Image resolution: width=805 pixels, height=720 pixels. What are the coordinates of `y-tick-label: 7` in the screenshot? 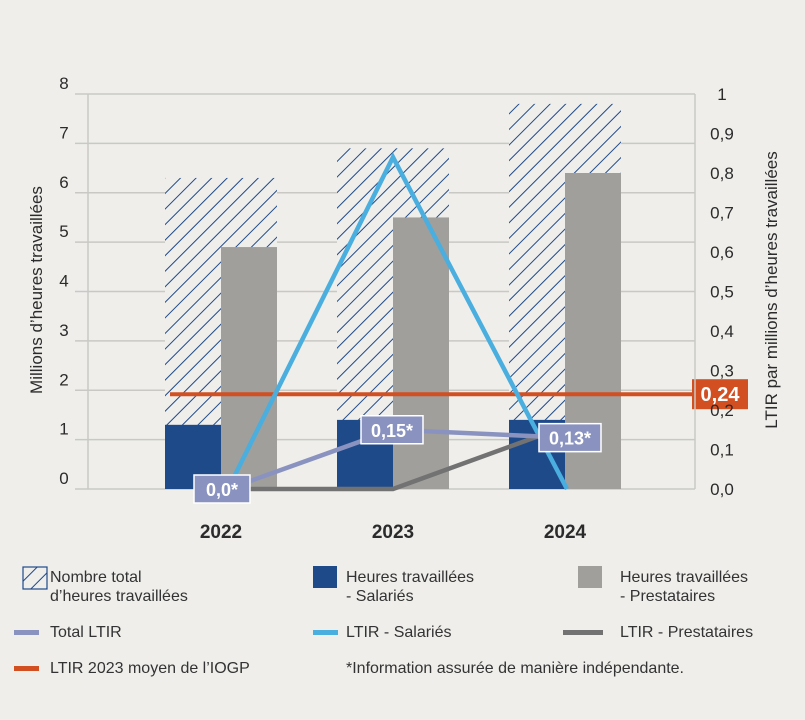 It's located at (63, 132).